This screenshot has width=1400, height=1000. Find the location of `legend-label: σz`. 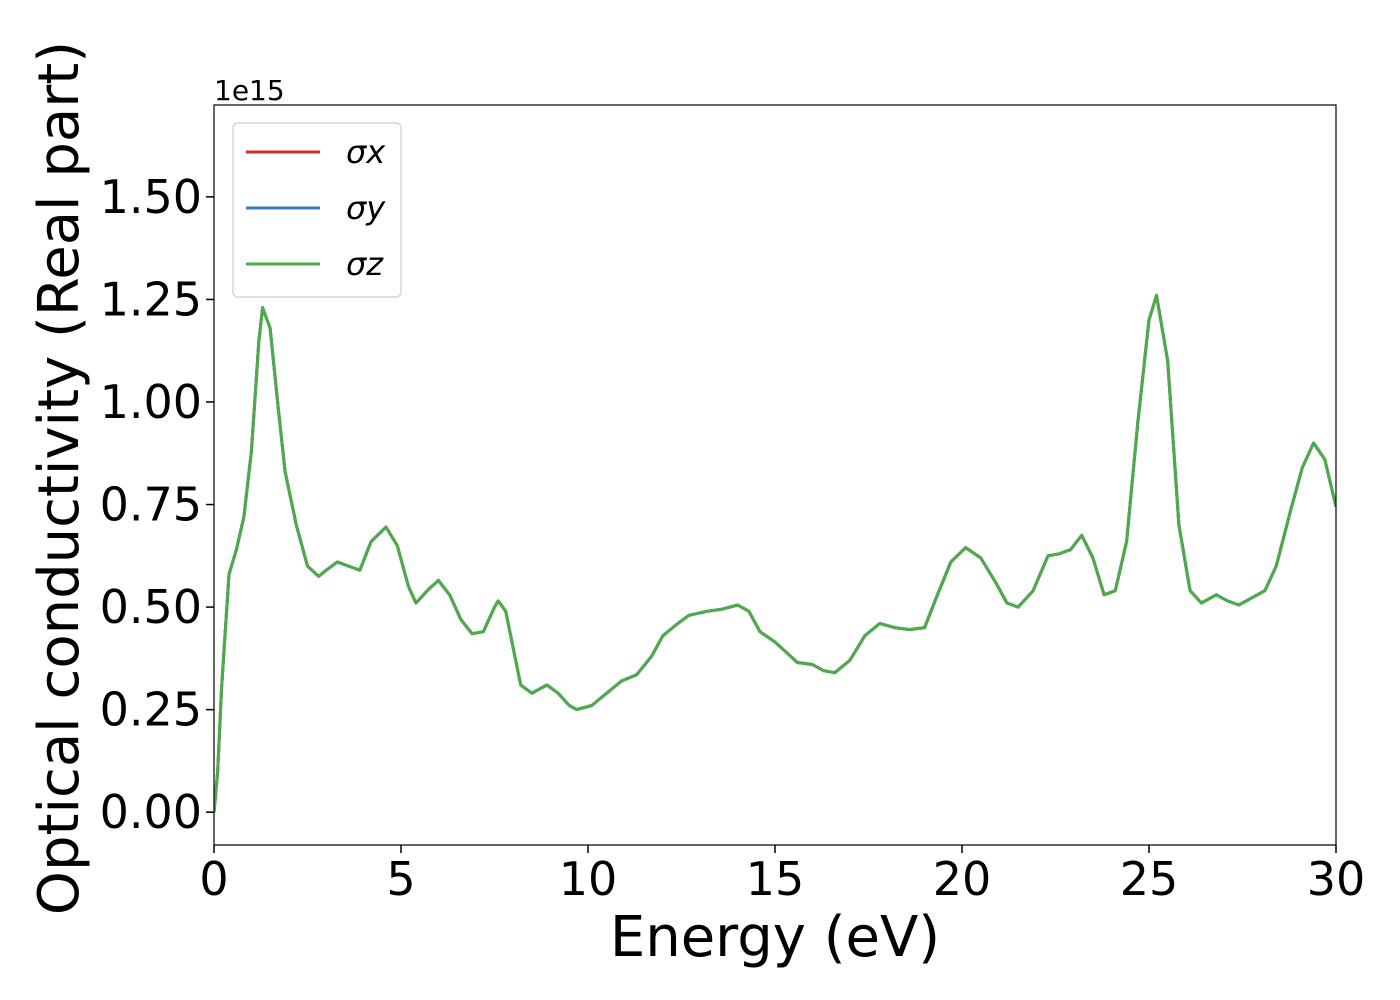

legend-label: σz is located at coordinates (365, 264).